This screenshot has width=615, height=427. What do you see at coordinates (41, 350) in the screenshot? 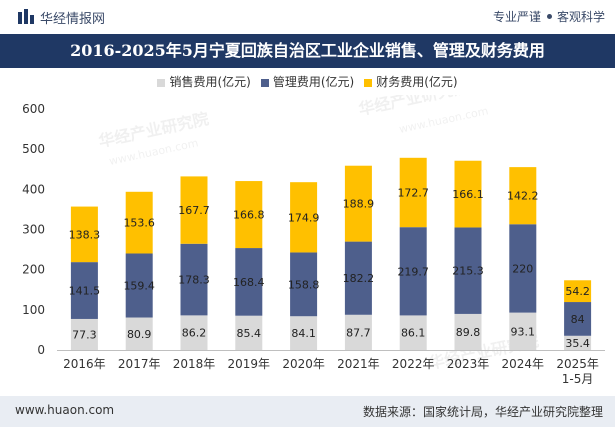
I see `y-tick-label: 0` at bounding box center [41, 350].